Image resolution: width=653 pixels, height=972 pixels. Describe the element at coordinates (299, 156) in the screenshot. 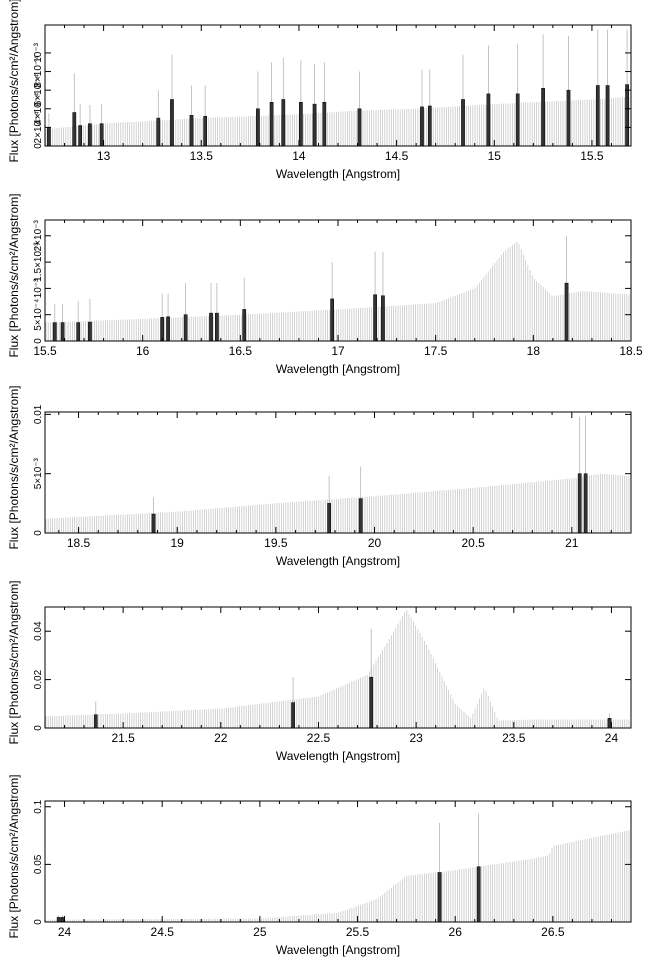

I see `x-tick-label: 14` at that location.